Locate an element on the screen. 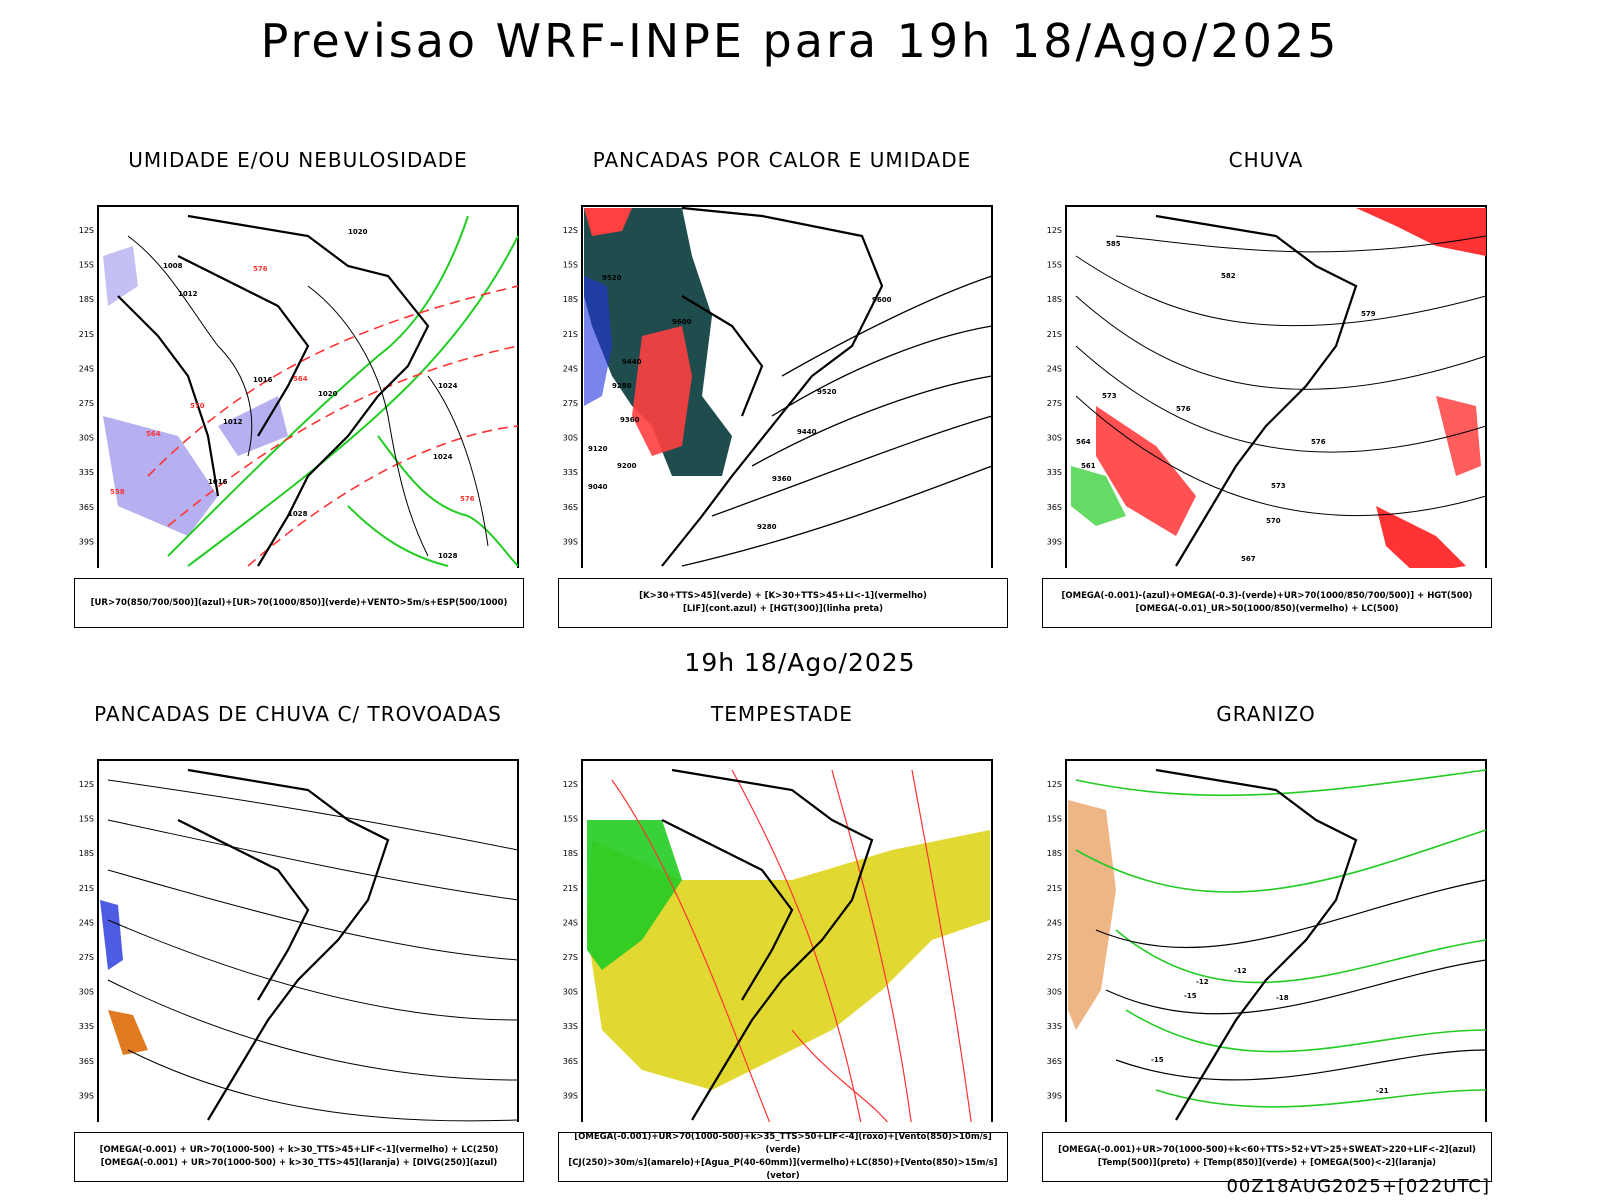  red-contour-label: 564 is located at coordinates (300, 379).